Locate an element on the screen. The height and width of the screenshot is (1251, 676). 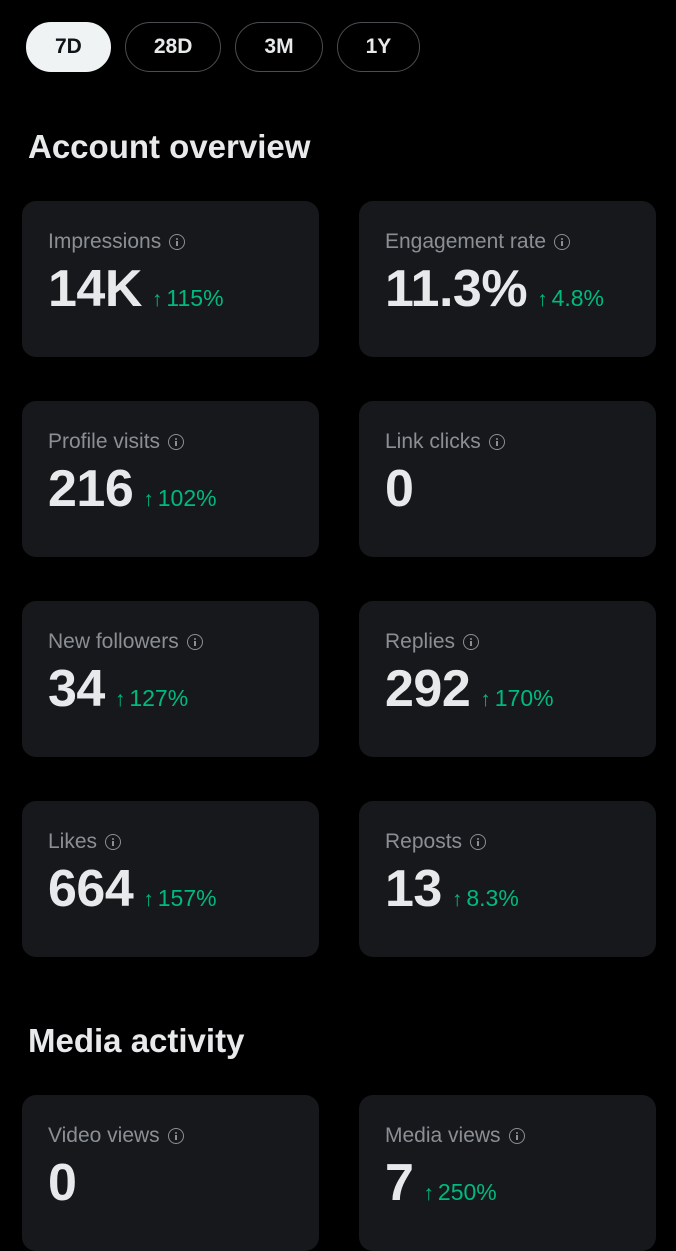
metric-label: Link clicks is located at coordinates (433, 441).